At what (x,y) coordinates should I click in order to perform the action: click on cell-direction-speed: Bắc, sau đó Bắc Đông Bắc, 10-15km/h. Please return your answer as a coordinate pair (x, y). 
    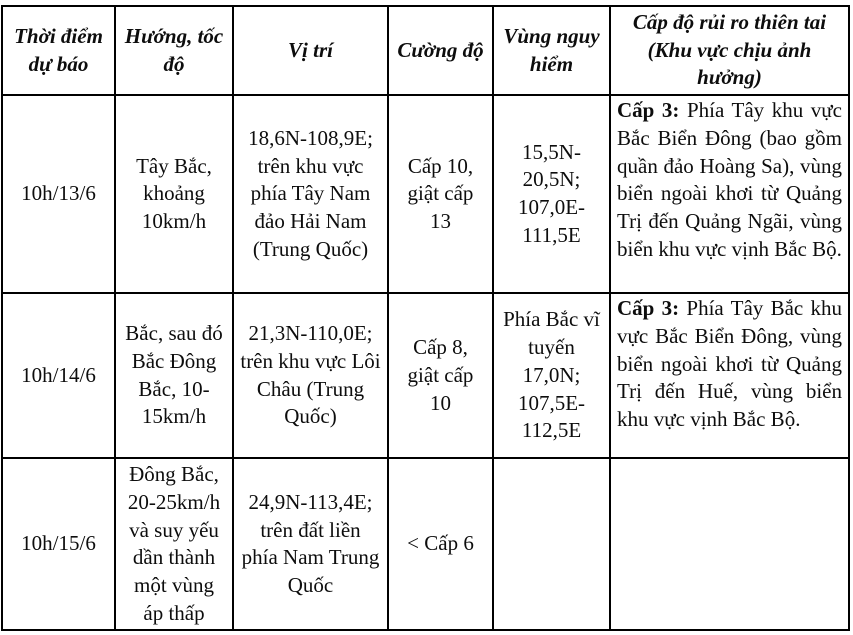
    Looking at the image, I should click on (174, 376).